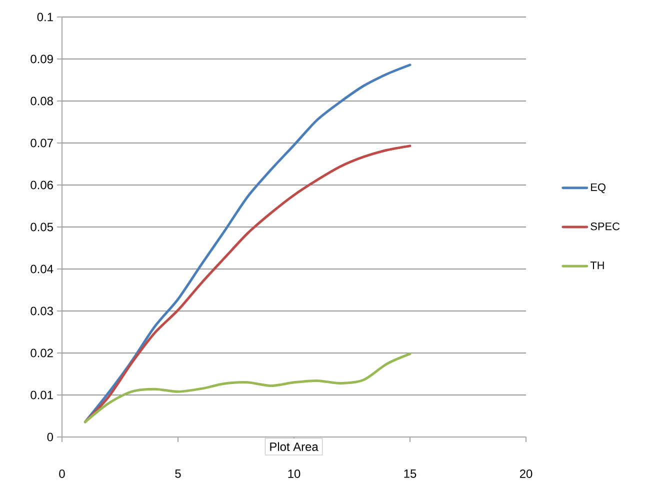 This screenshot has height=490, width=657. What do you see at coordinates (62, 474) in the screenshot?
I see `x-tick-label: 0` at bounding box center [62, 474].